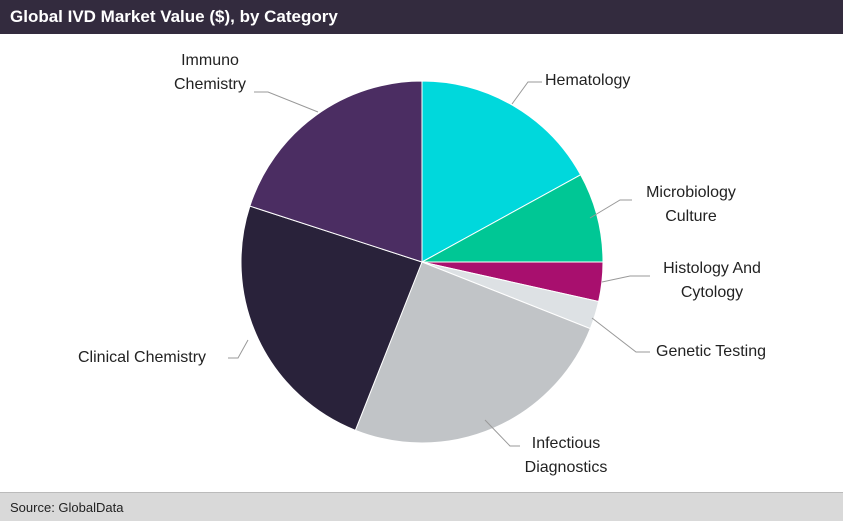 The image size is (843, 521). I want to click on label-histology-cytology: Histology And Cytology, so click(712, 280).